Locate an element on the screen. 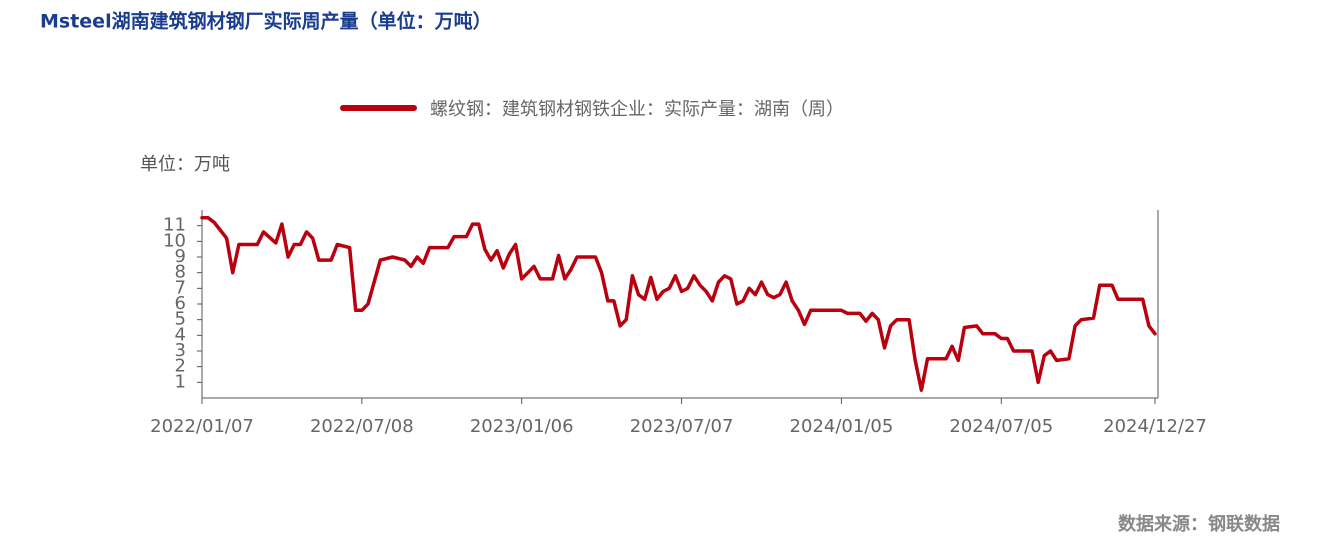  x-tick-label: 2024/01/05 is located at coordinates (842, 426).